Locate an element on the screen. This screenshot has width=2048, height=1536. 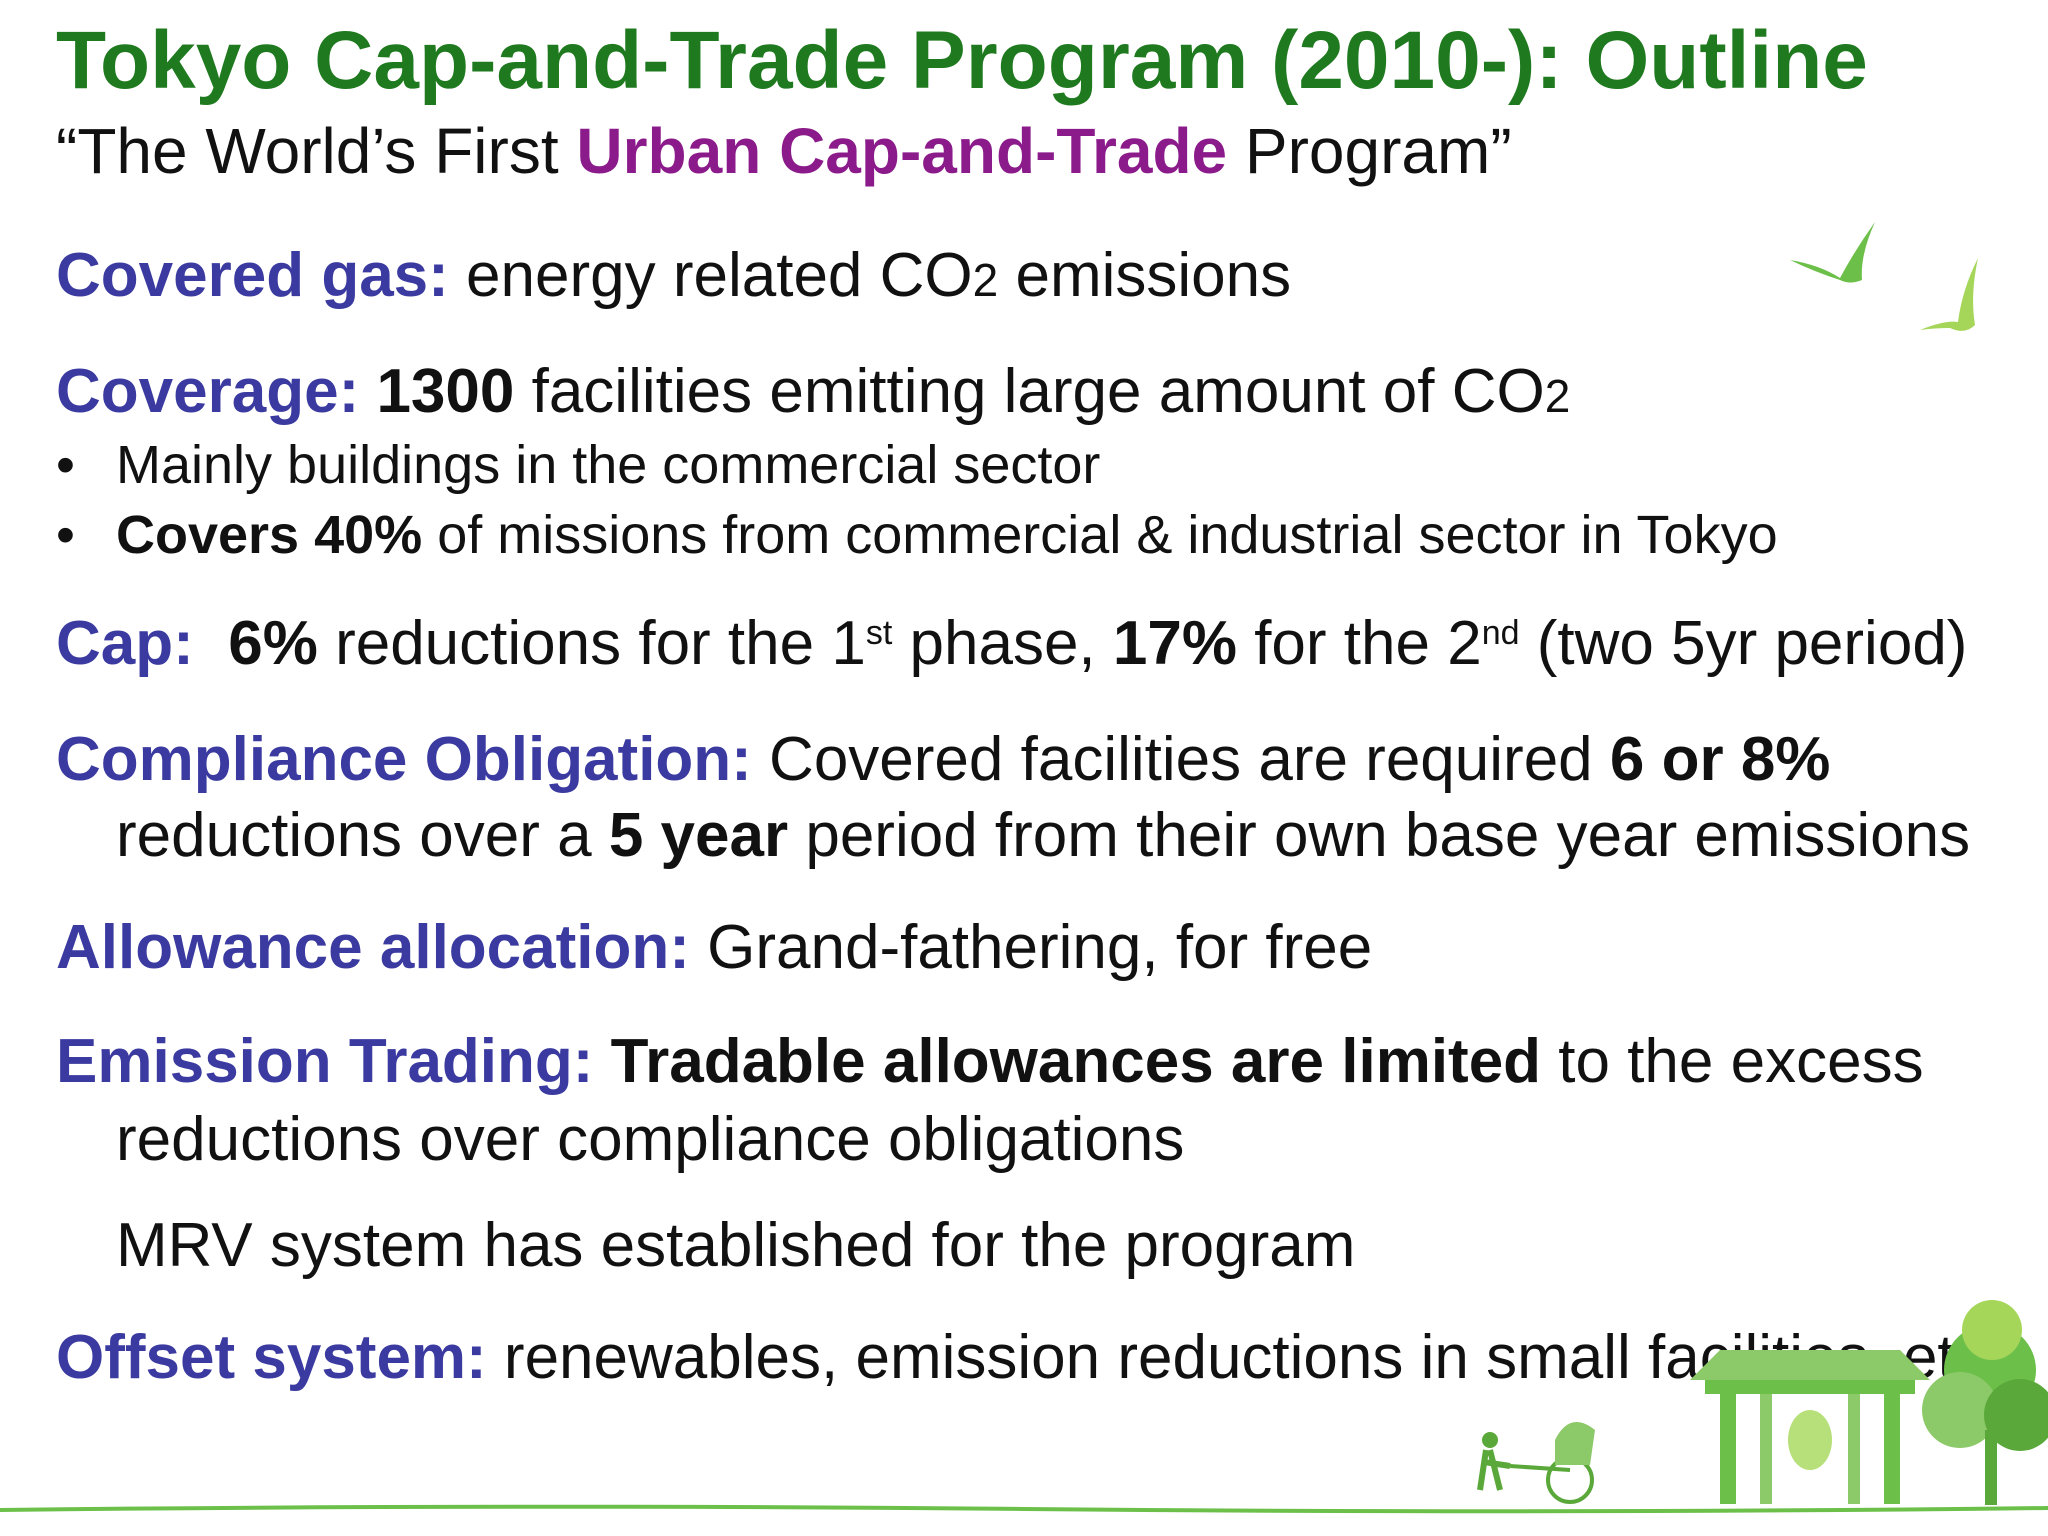
coverage-text: facilities emitting large amount of CO is located at coordinates (1029, 391).